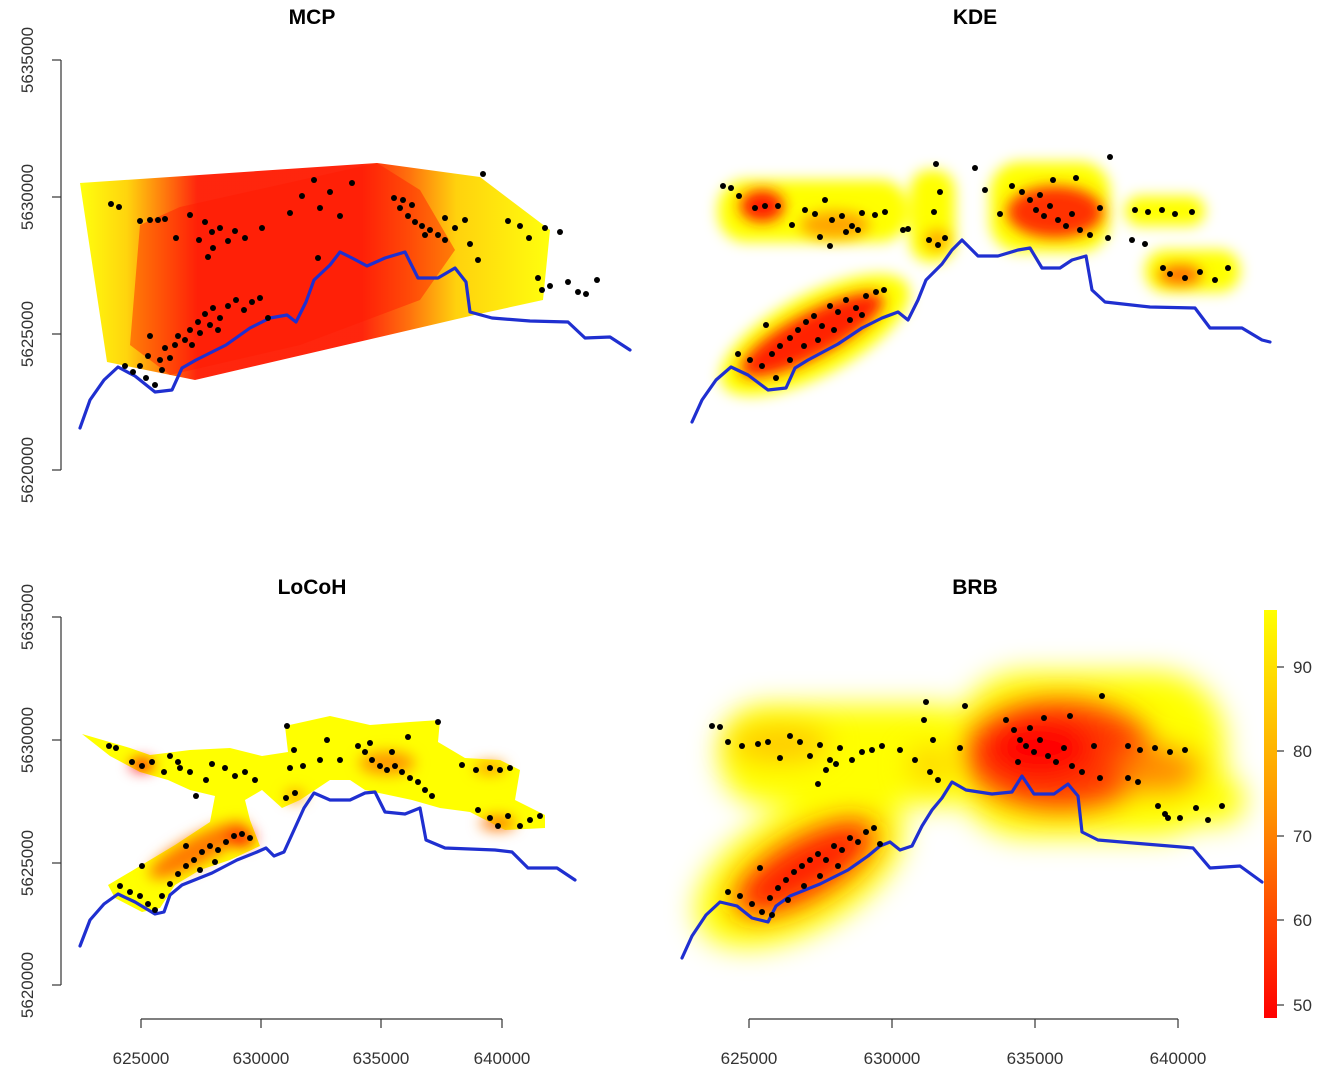 This screenshot has height=1072, width=1339. Describe the element at coordinates (972, 867) in the screenshot. I see `river-line-brb` at that location.